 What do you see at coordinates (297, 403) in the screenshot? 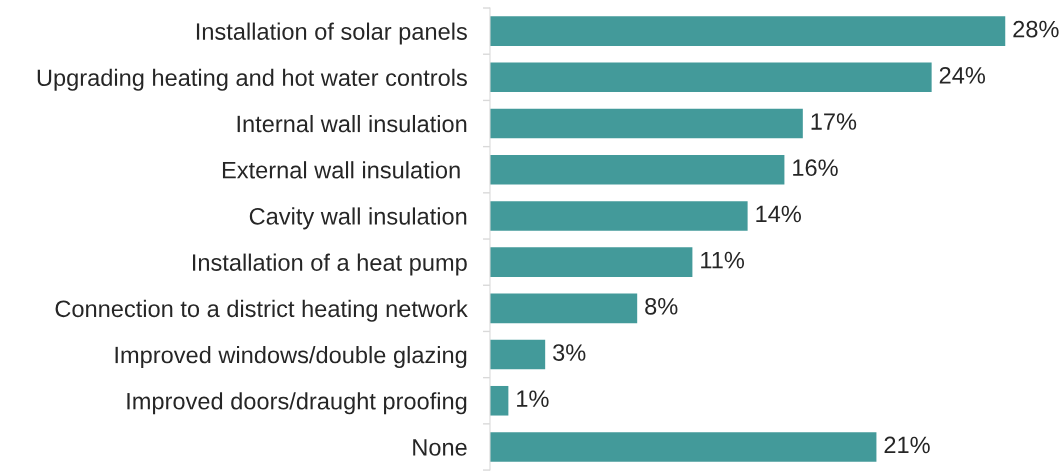
I see `y-tick-label: Improved doors/draught proofing` at bounding box center [297, 403].